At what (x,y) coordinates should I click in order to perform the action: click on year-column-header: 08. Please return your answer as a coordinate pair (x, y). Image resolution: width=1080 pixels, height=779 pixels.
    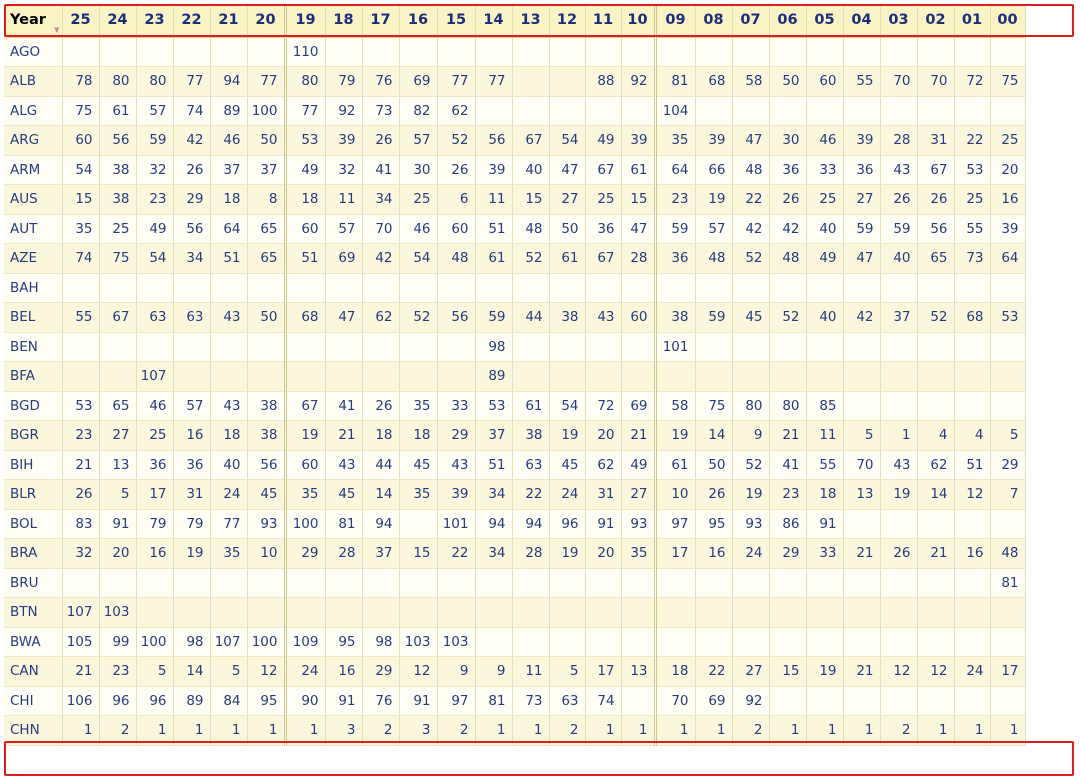
    Looking at the image, I should click on (714, 21).